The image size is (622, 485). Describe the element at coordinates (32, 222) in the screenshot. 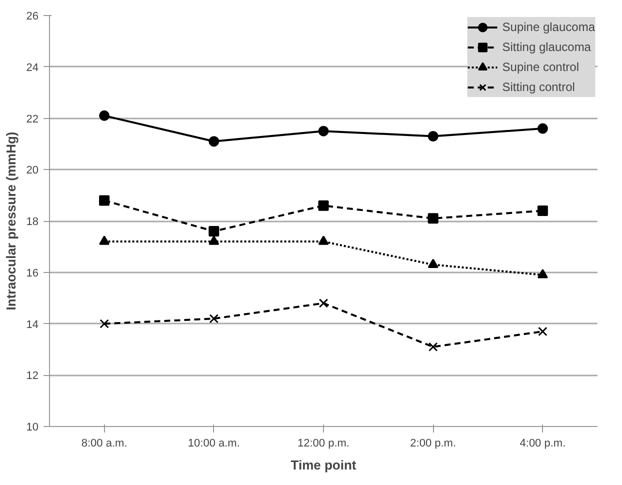

I see `y-tick-label: 18` at that location.